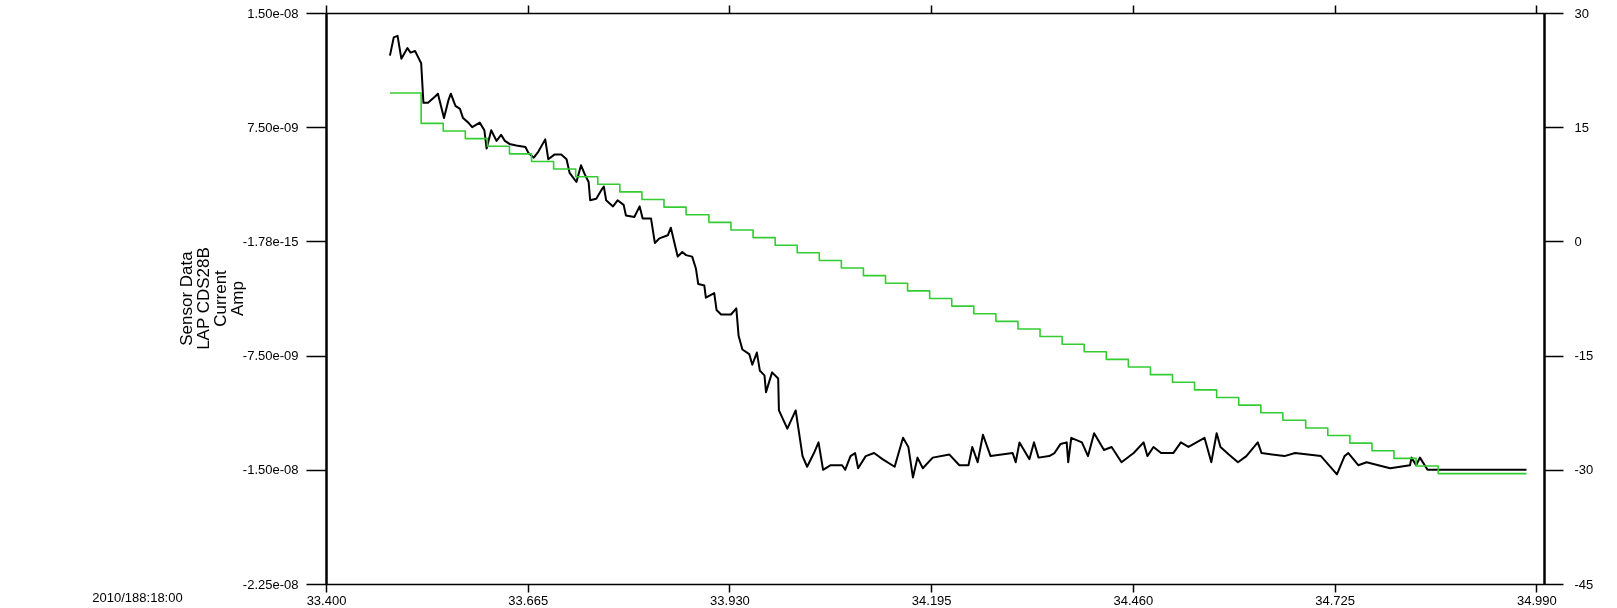  Describe the element at coordinates (326, 600) in the screenshot. I see `x-tick-label: 33.400` at that location.